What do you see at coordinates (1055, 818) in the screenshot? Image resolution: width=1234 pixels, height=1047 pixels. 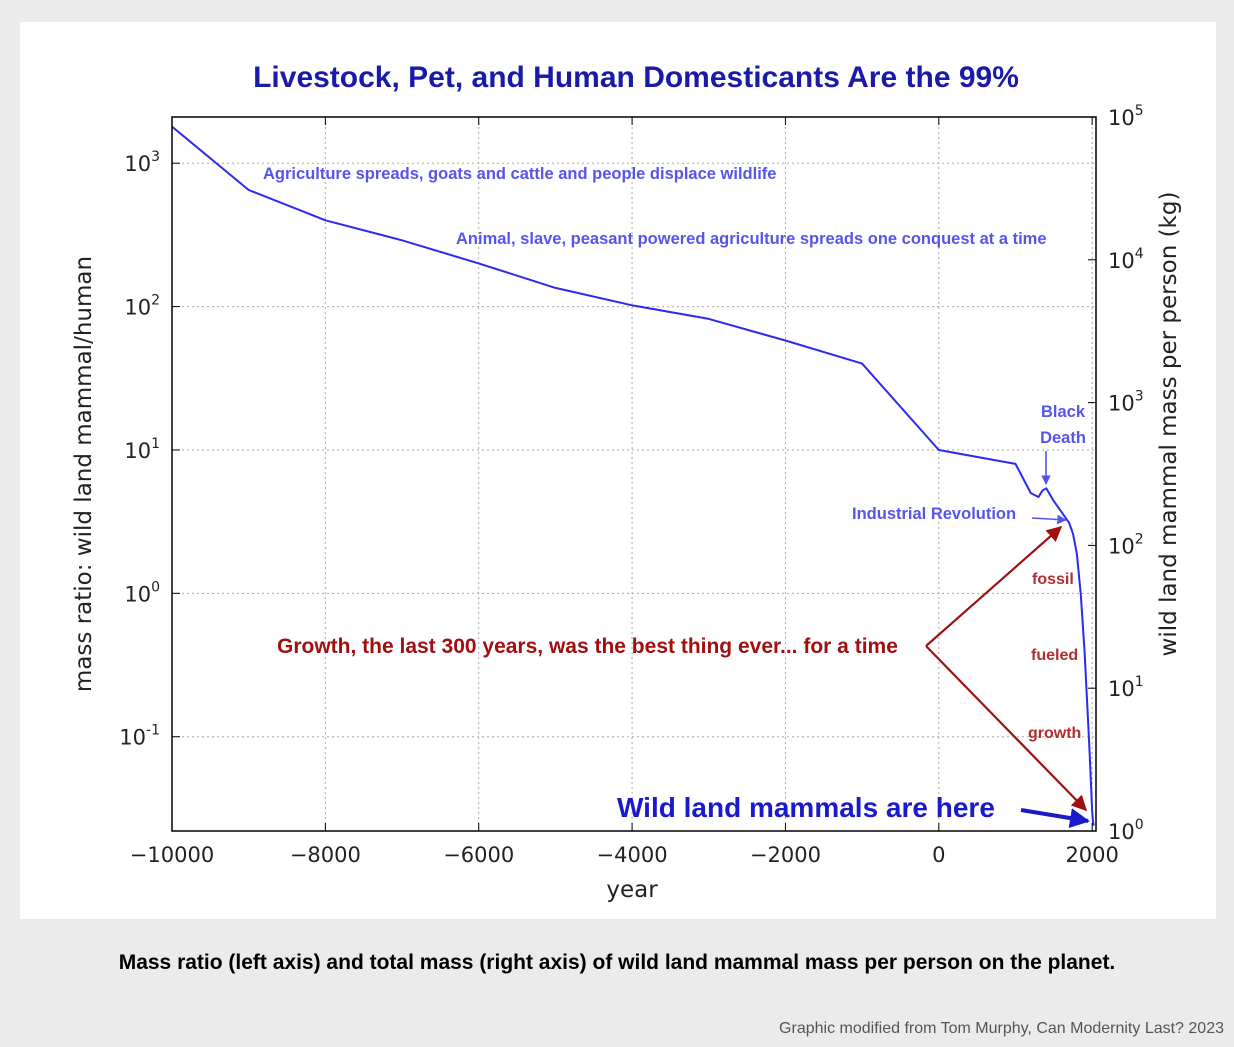 I see `wild-land-mammals-arrow` at bounding box center [1055, 818].